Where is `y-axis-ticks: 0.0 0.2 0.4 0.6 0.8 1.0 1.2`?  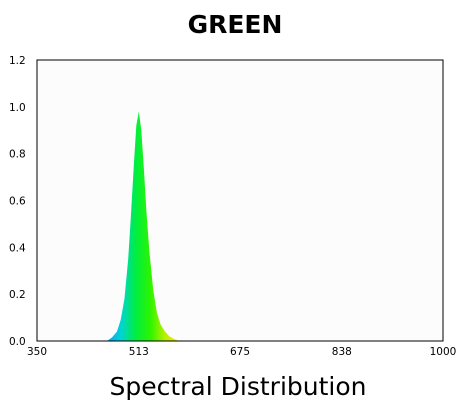
y-axis-ticks: 0.0 0.2 0.4 0.6 0.8 1.0 1.2 is located at coordinates (17, 201).